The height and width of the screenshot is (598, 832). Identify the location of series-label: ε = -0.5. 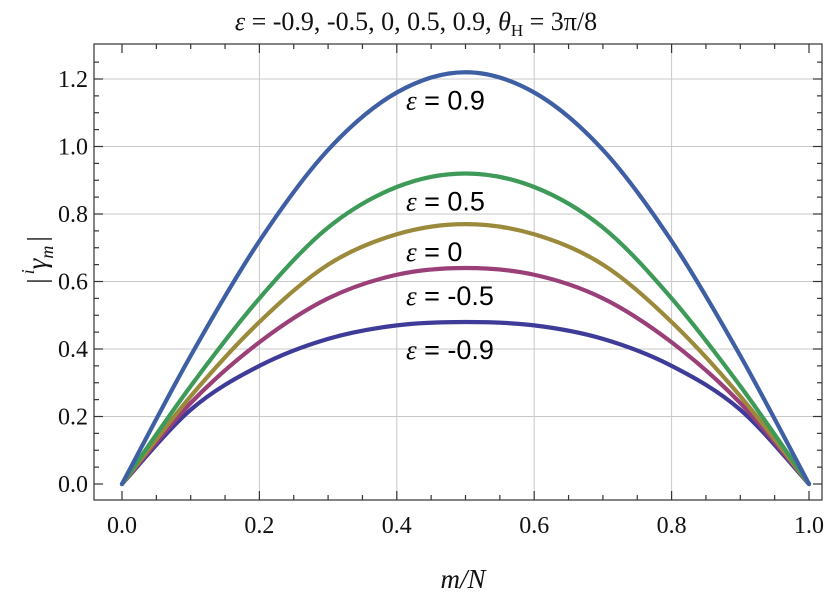
(450, 296).